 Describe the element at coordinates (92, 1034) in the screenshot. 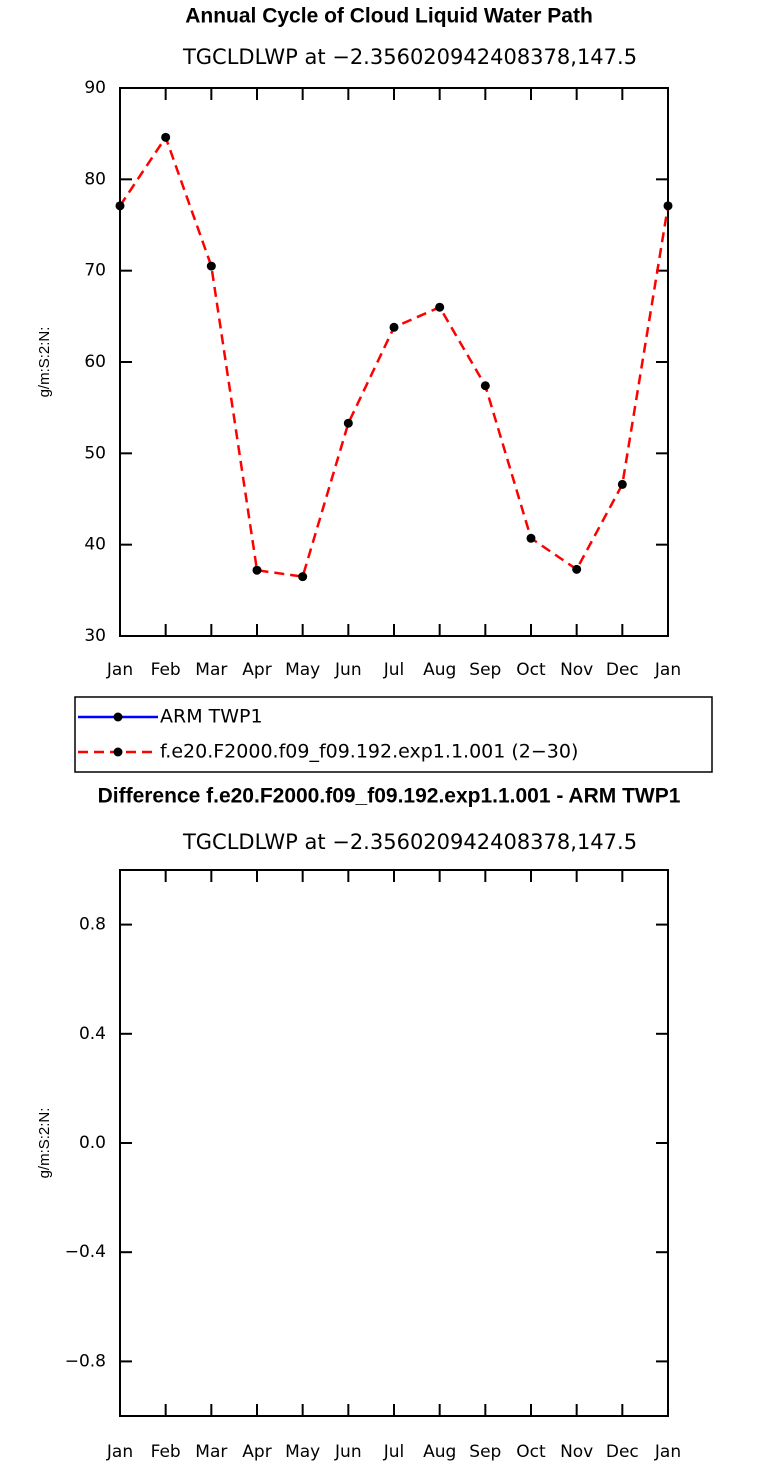

I see `y-tick-label: 0.4` at that location.